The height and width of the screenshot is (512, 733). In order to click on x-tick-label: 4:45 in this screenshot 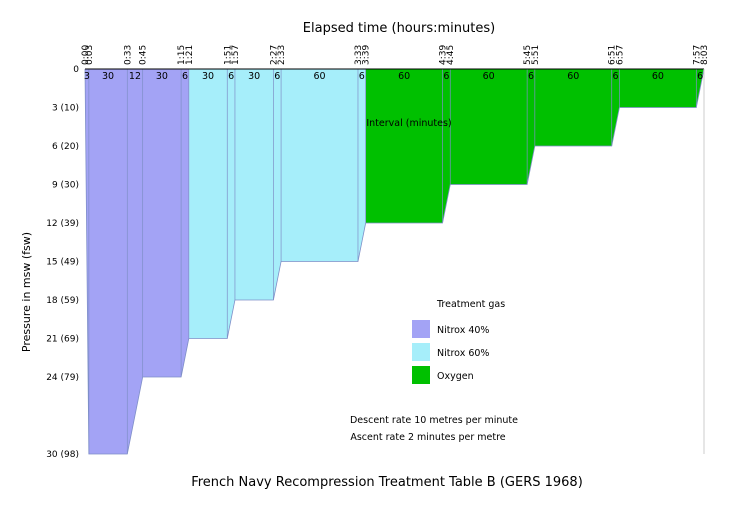, I will do `click(451, 55)`.